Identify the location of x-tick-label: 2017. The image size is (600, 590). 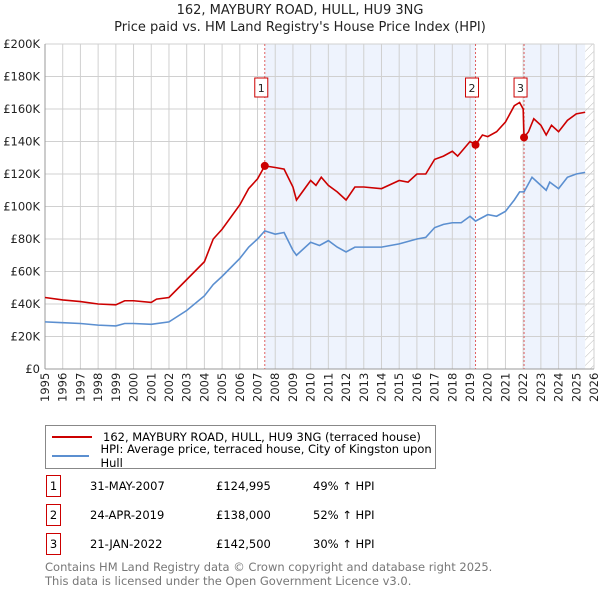
(435, 387).